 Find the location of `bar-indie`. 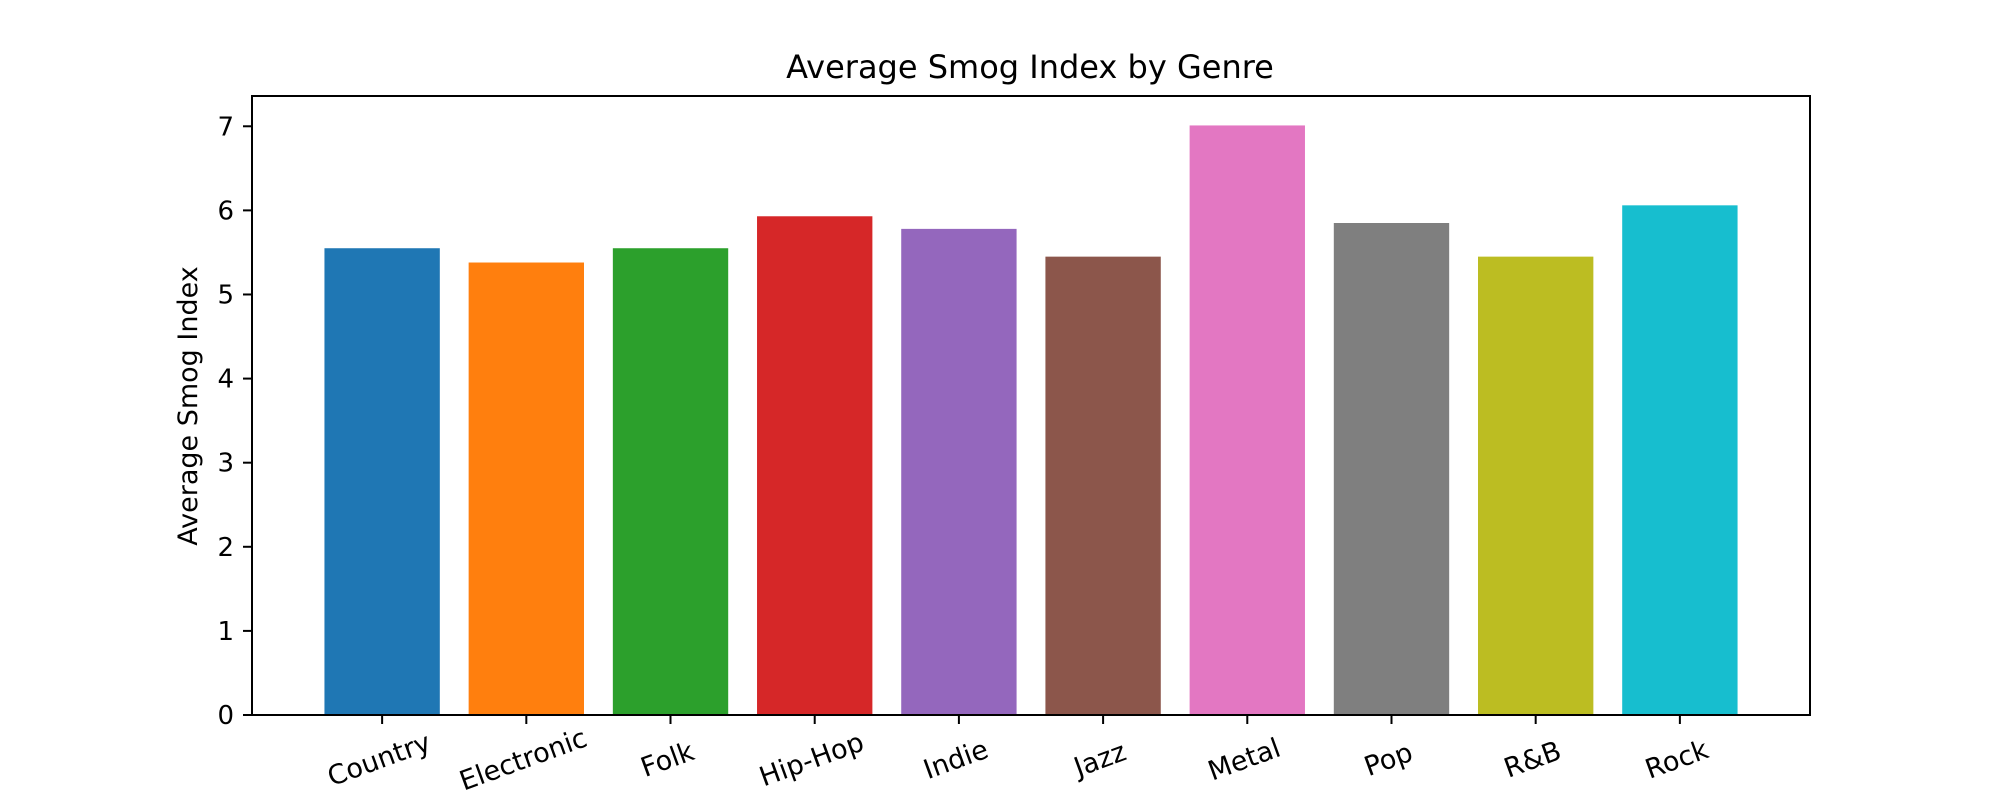

bar-indie is located at coordinates (959, 471).